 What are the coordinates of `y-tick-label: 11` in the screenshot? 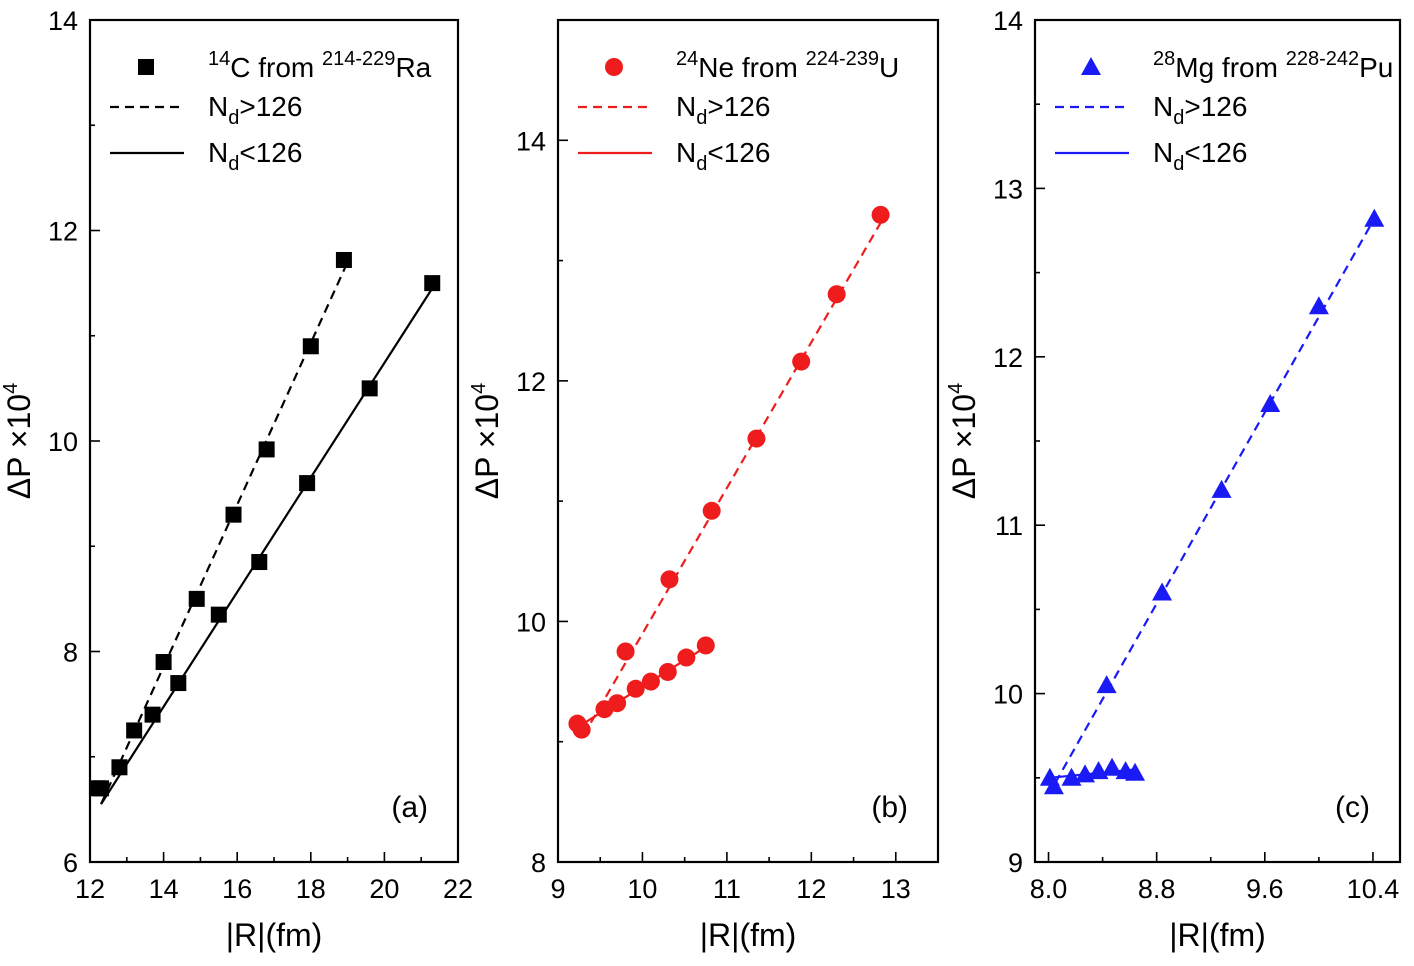 It's located at (1009, 526).